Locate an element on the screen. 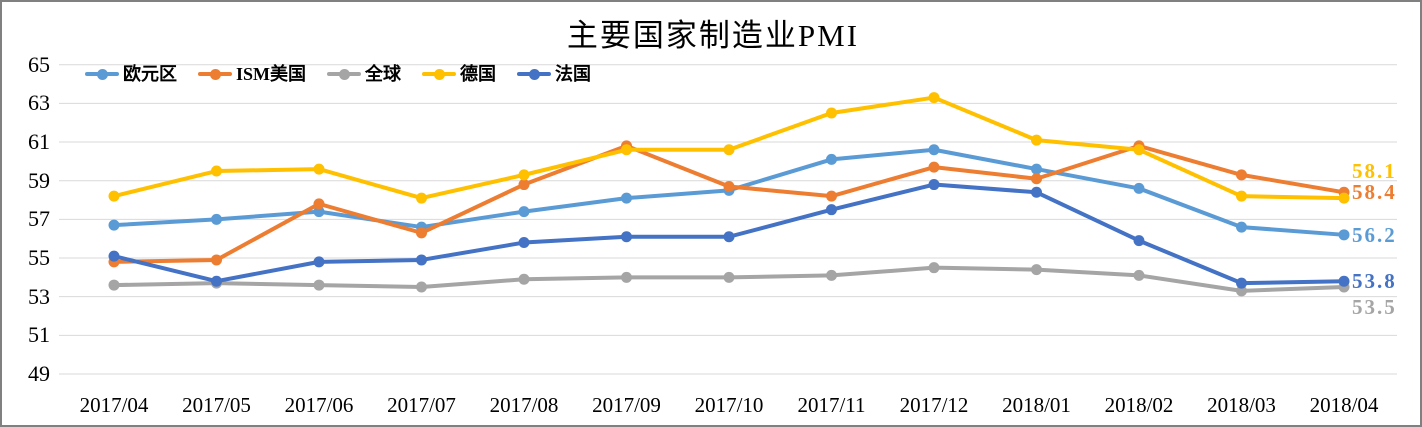  x-tick-label-2017/06: 2017/06 is located at coordinates (319, 405).